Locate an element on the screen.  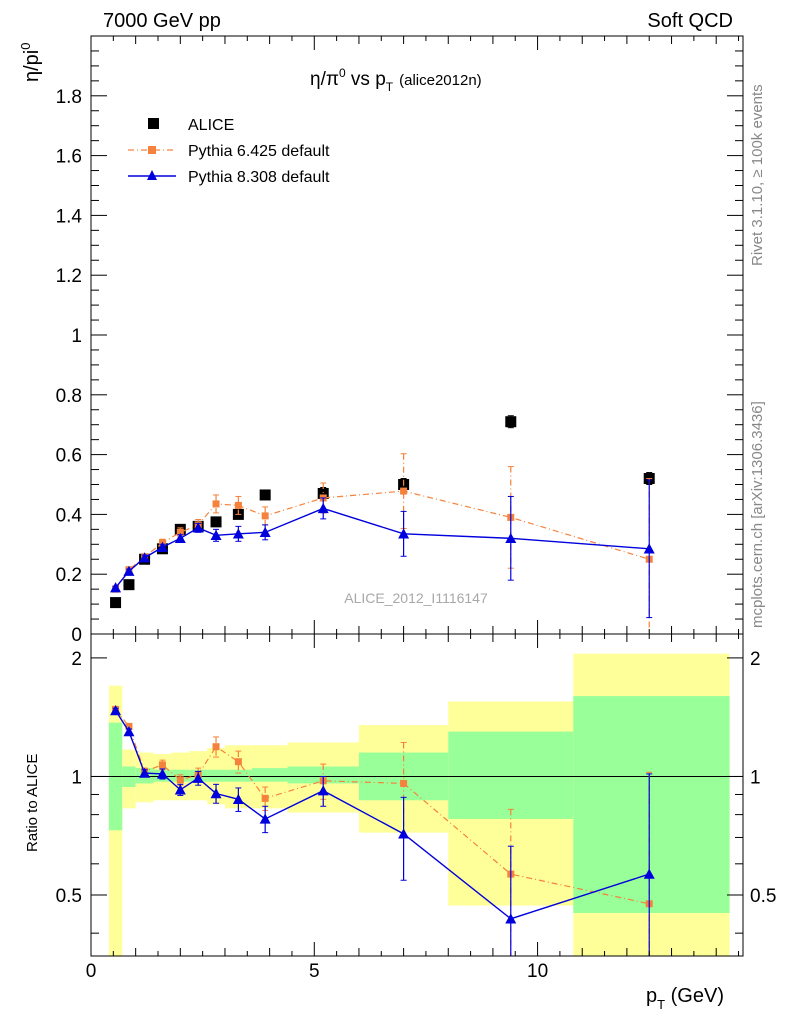
main-y-tick-label-8: 1.6 is located at coordinates (69, 157).